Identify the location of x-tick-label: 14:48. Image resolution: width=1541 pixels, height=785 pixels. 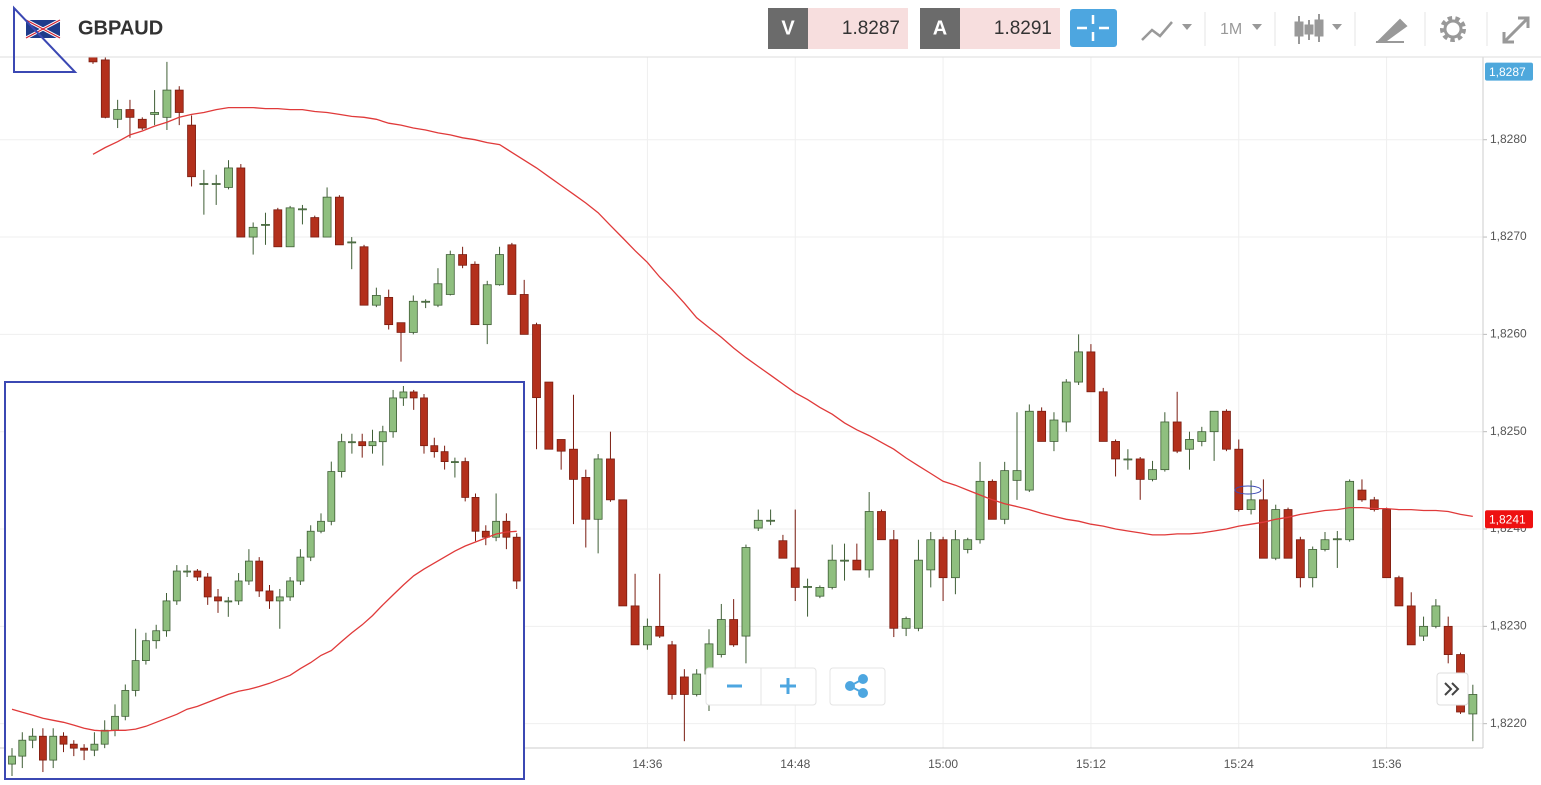
(795, 764).